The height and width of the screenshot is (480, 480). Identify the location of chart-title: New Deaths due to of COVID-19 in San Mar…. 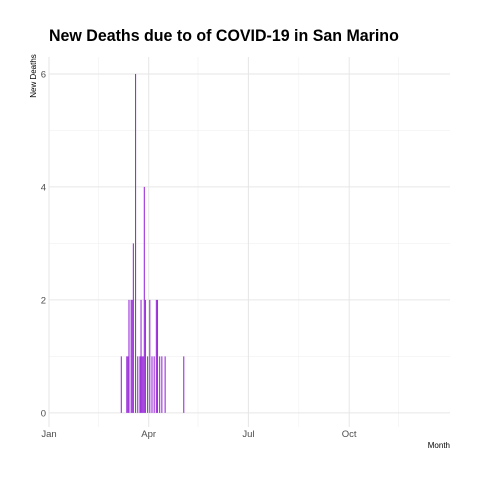
(224, 35).